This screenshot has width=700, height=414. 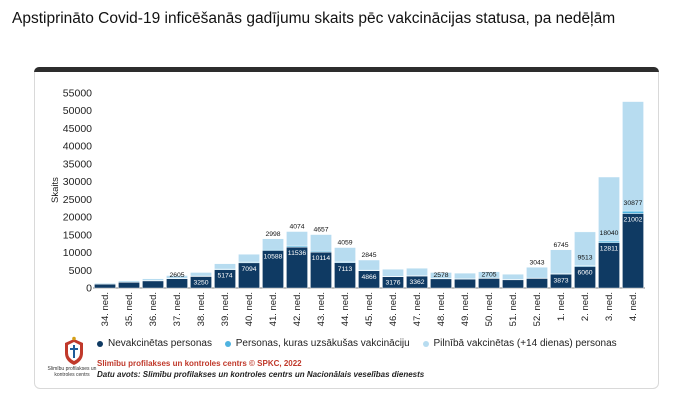 I want to click on data-label: 4657, so click(x=320, y=230).